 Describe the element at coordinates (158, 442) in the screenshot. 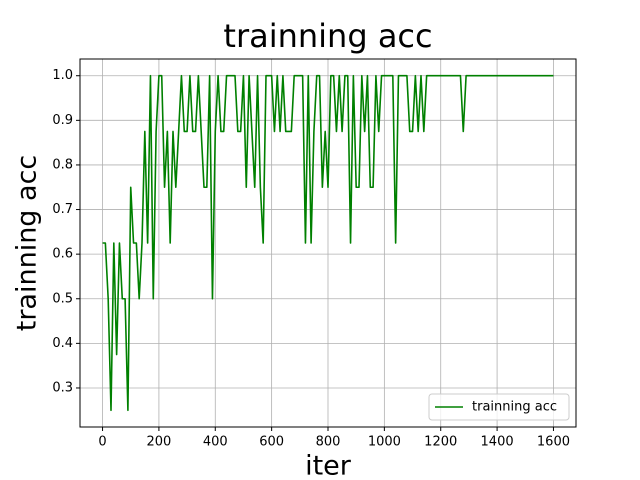

I see `x-tick-label: 200` at that location.